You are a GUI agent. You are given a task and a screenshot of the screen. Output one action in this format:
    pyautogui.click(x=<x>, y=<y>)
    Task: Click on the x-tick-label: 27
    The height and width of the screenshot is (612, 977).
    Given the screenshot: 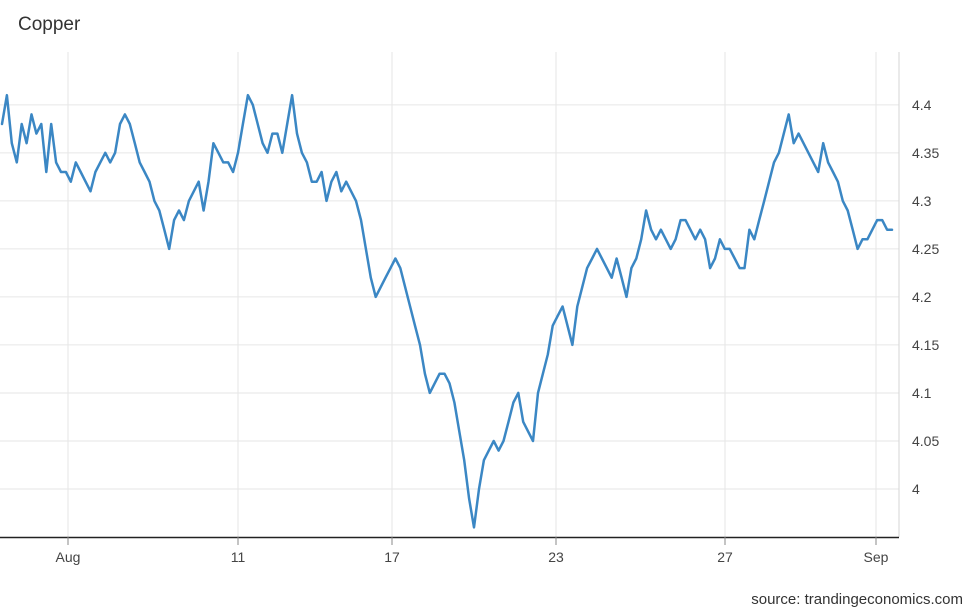 What is the action you would take?
    pyautogui.click(x=725, y=557)
    